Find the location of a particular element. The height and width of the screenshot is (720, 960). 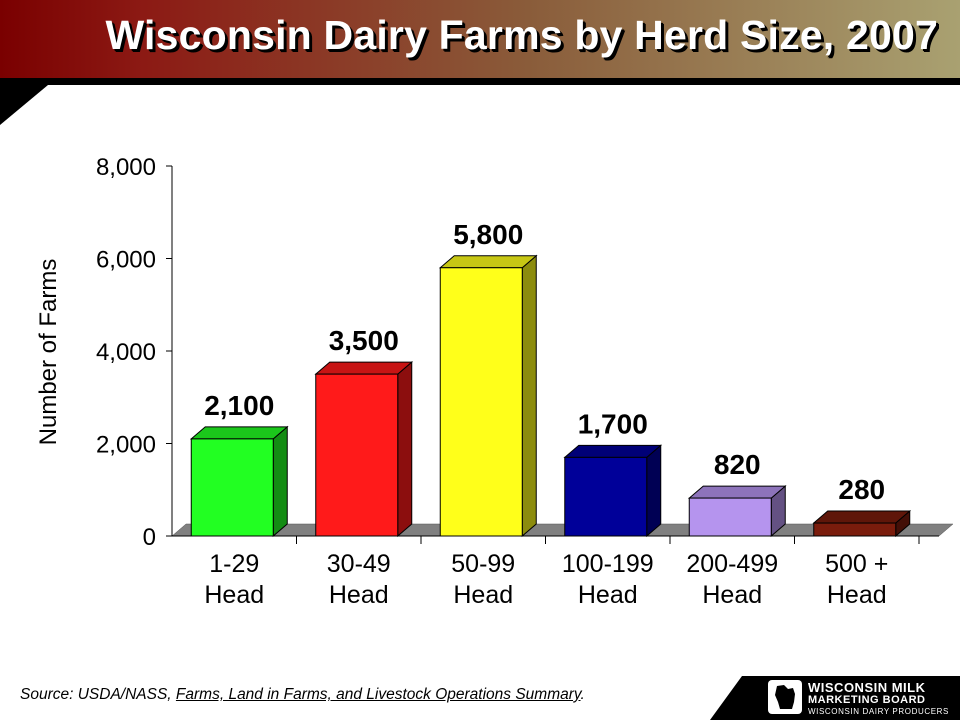

x-tick-label: 30-49 is located at coordinates (359, 564).